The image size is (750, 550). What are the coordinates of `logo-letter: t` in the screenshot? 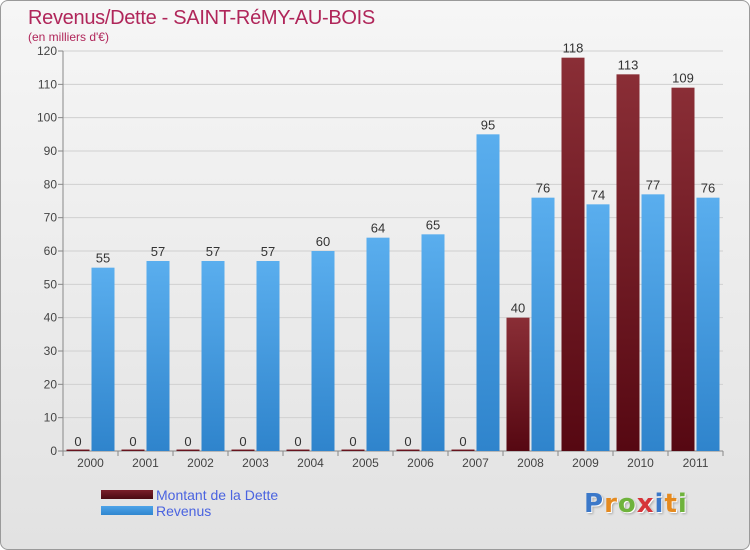 It's located at (671, 504).